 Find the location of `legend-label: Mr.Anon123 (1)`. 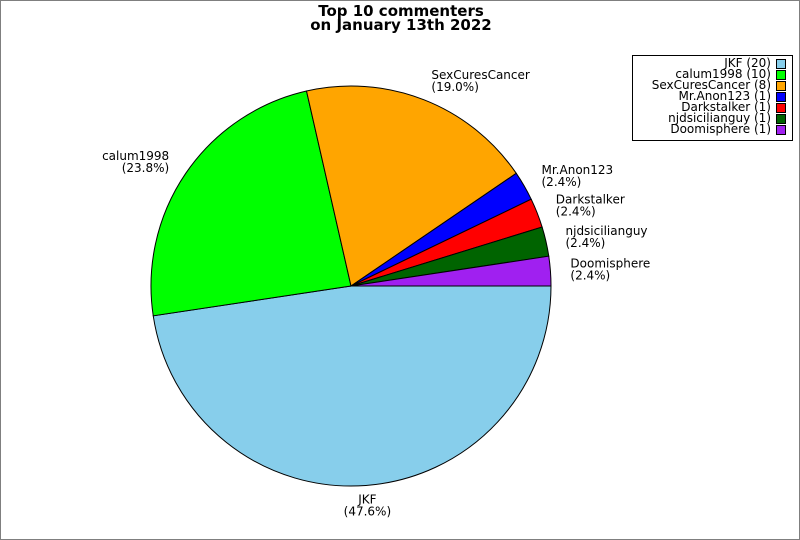

legend-label: Mr.Anon123 (1) is located at coordinates (724, 96).